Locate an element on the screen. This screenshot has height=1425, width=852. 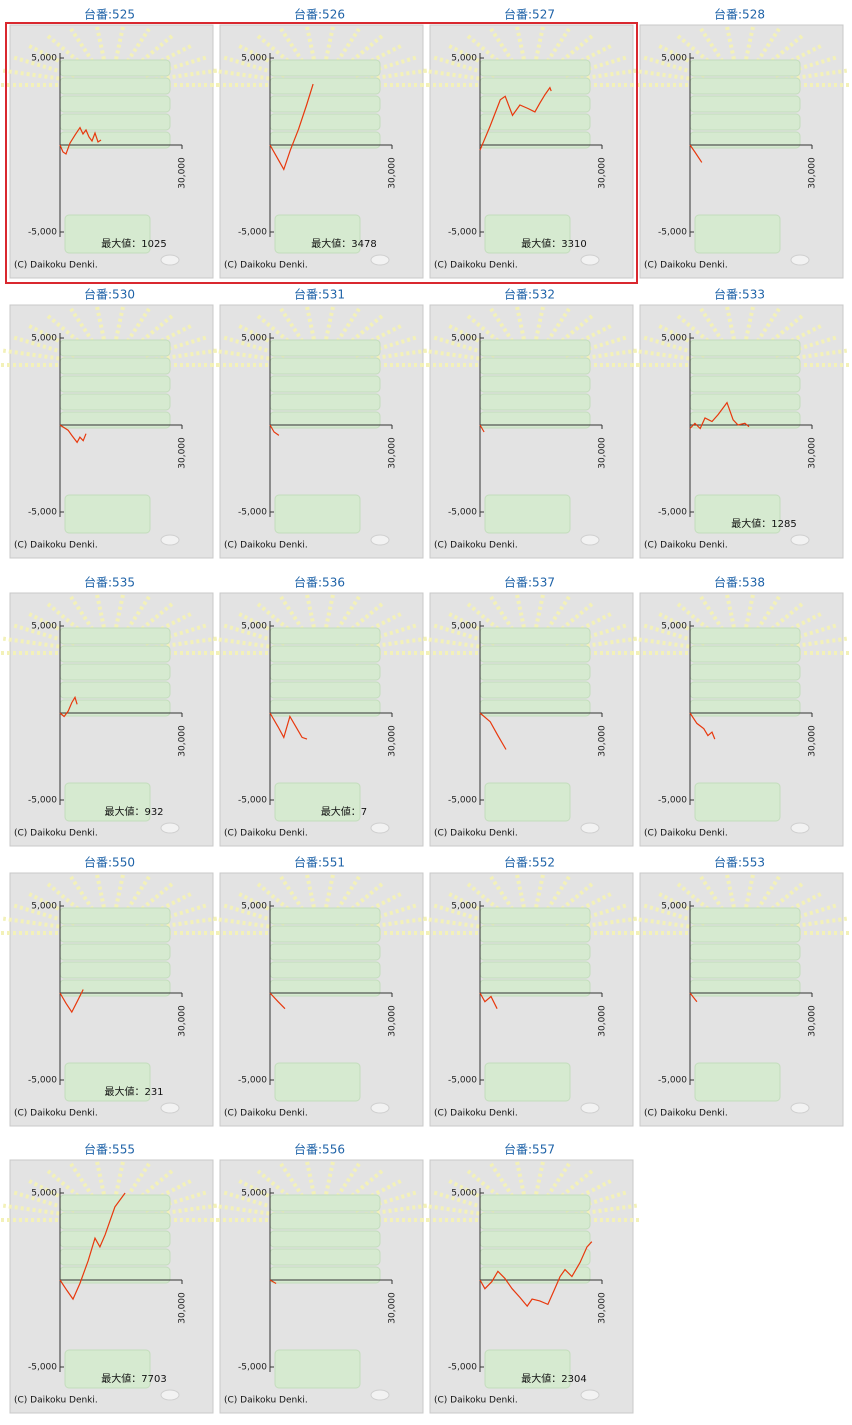
chart-title: 台番:533 is located at coordinates (739, 294).